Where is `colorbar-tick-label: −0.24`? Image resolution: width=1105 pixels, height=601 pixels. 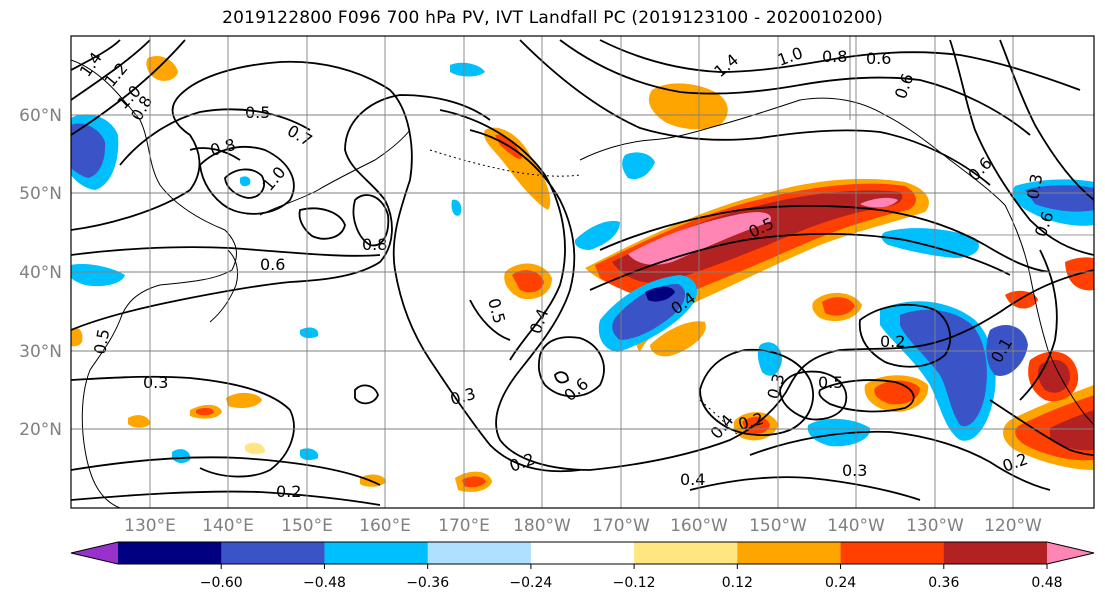
colorbar-tick-label: −0.24 is located at coordinates (530, 583).